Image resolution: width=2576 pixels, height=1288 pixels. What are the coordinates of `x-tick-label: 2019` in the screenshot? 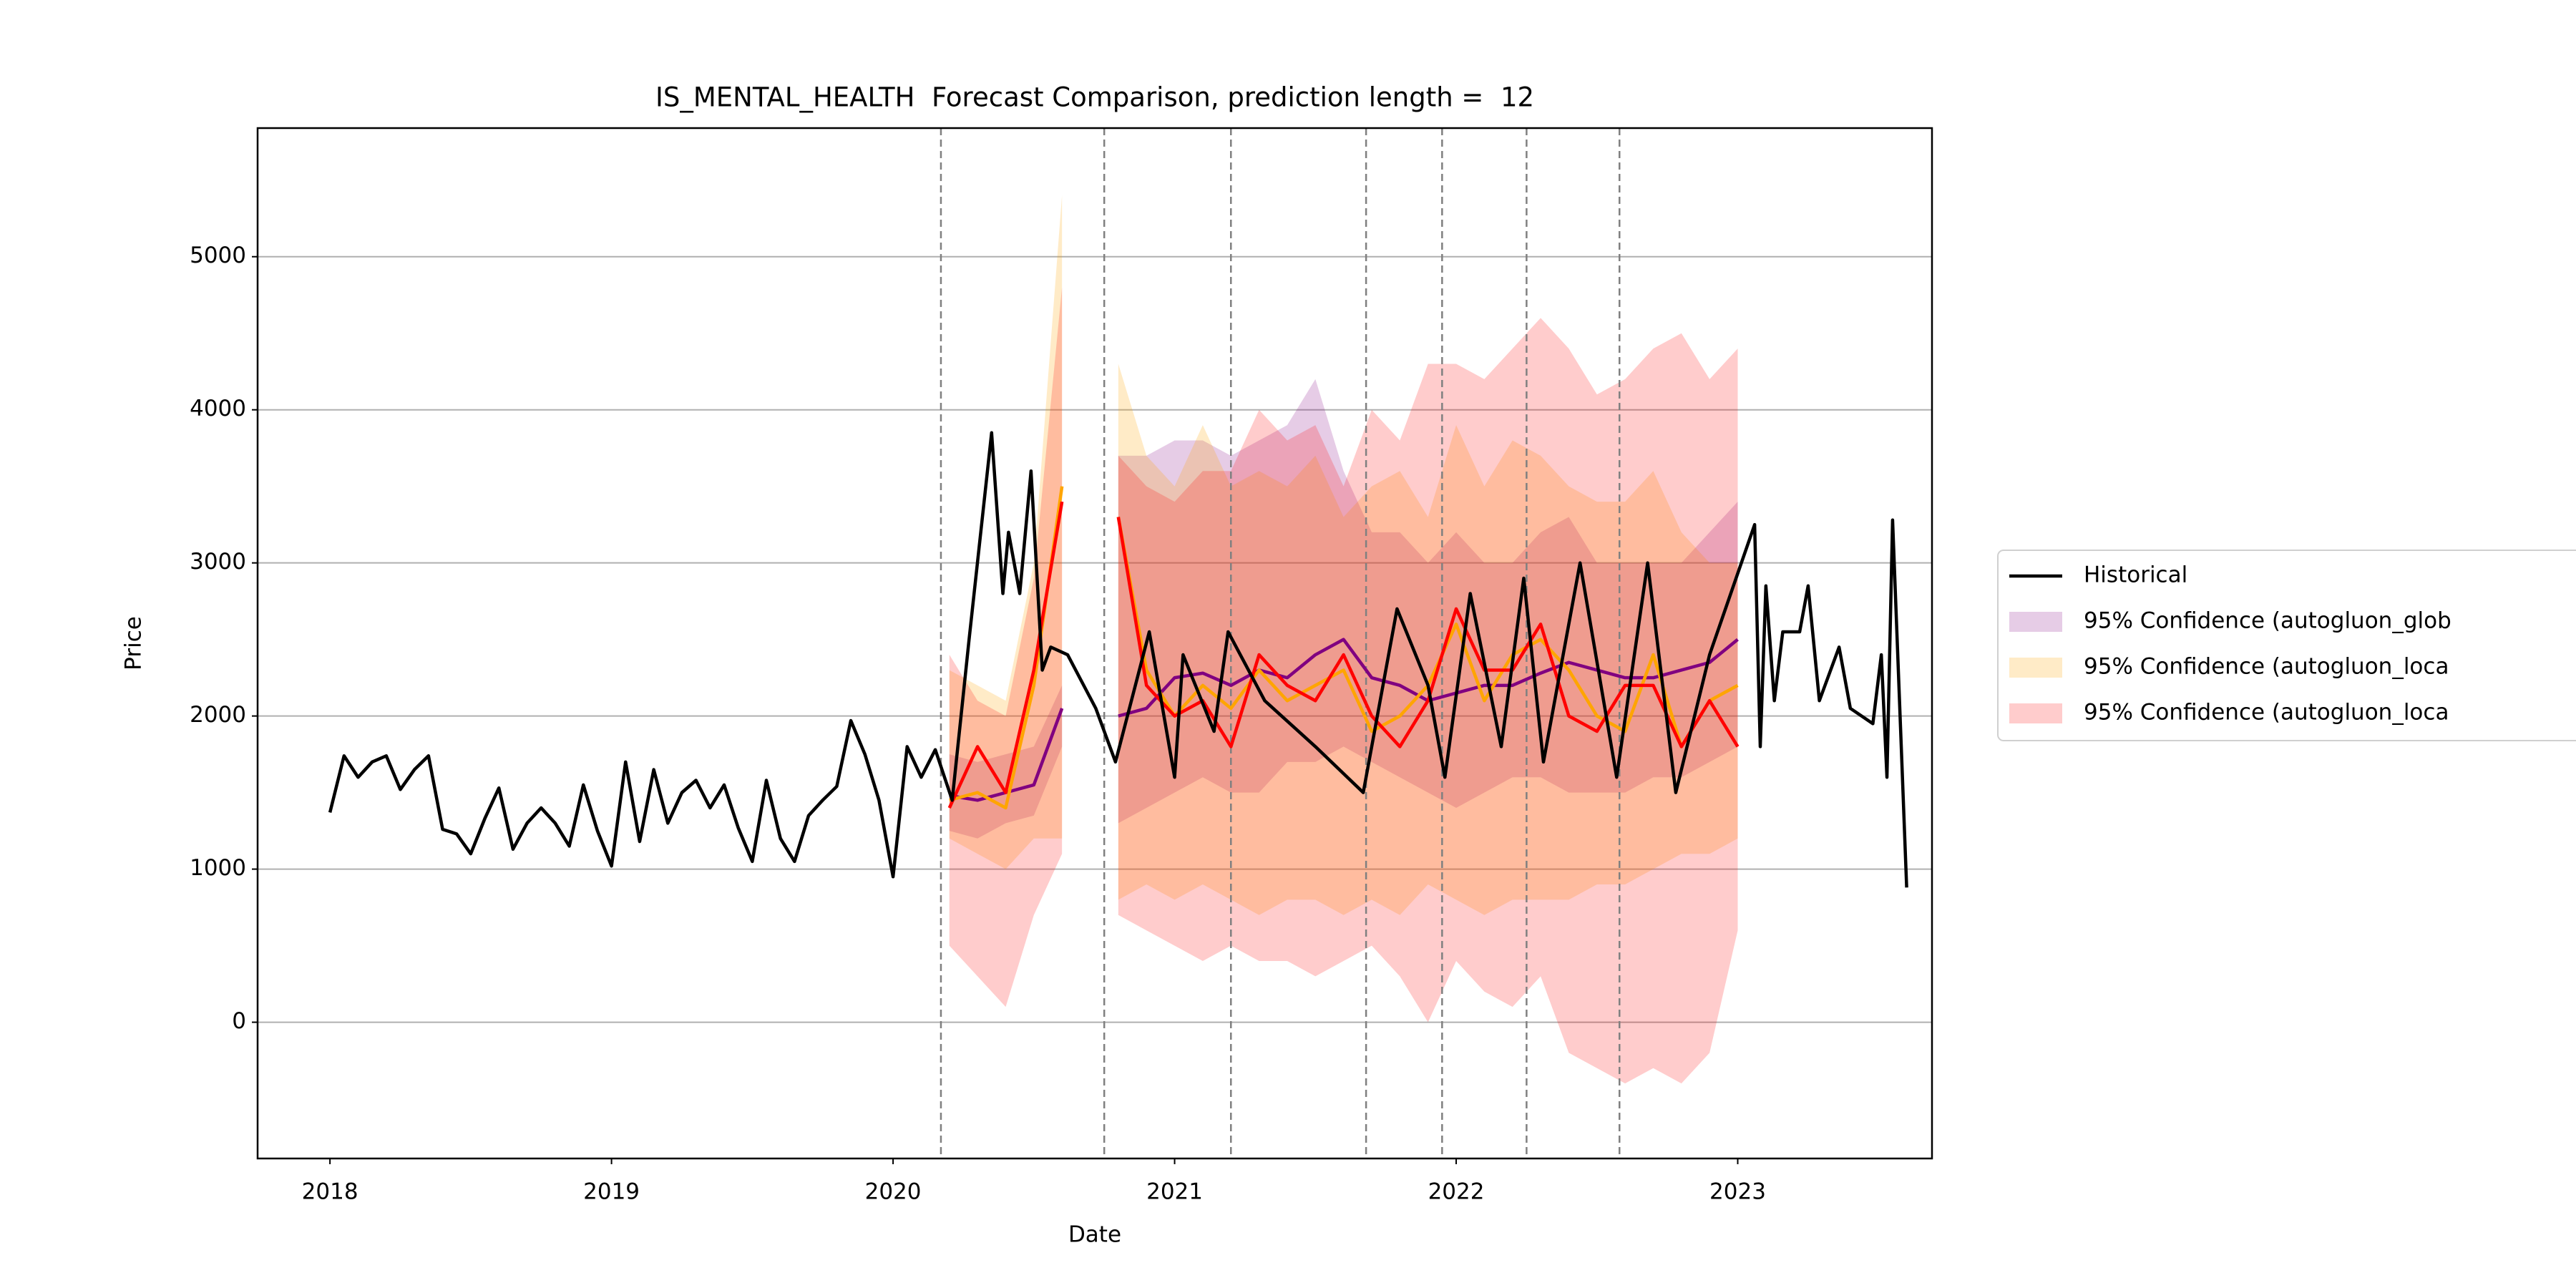 It's located at (611, 1192).